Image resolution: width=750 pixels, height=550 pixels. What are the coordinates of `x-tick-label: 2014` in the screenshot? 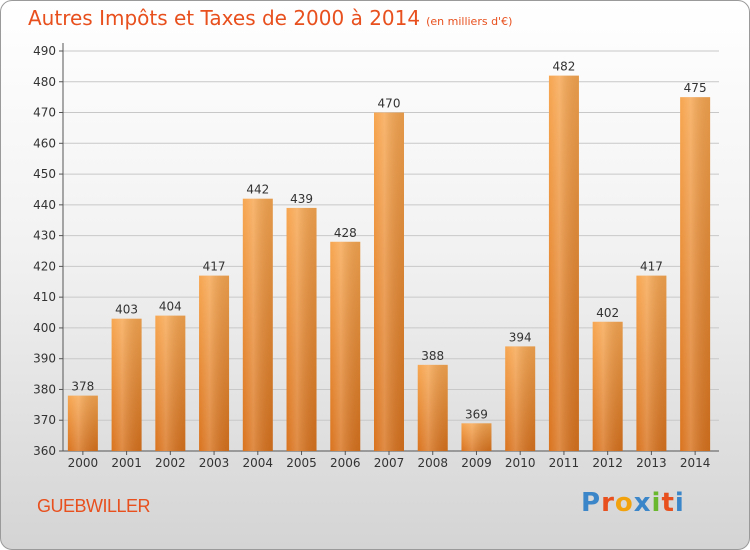 It's located at (695, 463).